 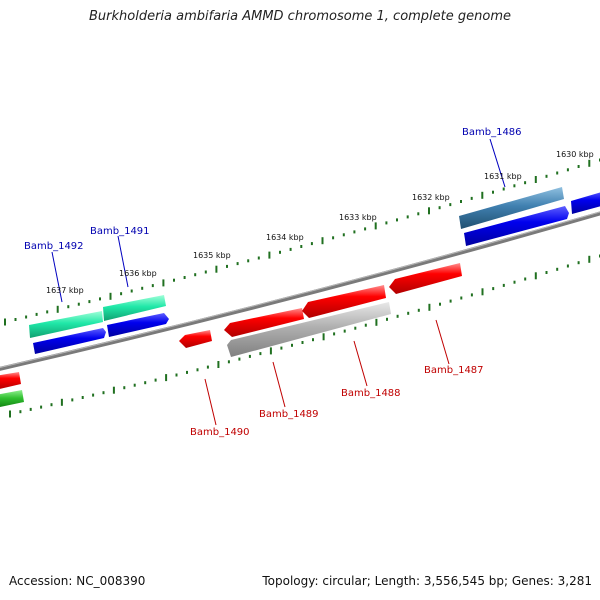 I want to click on gene-bamb-1489-cds, so click(x=264, y=322).